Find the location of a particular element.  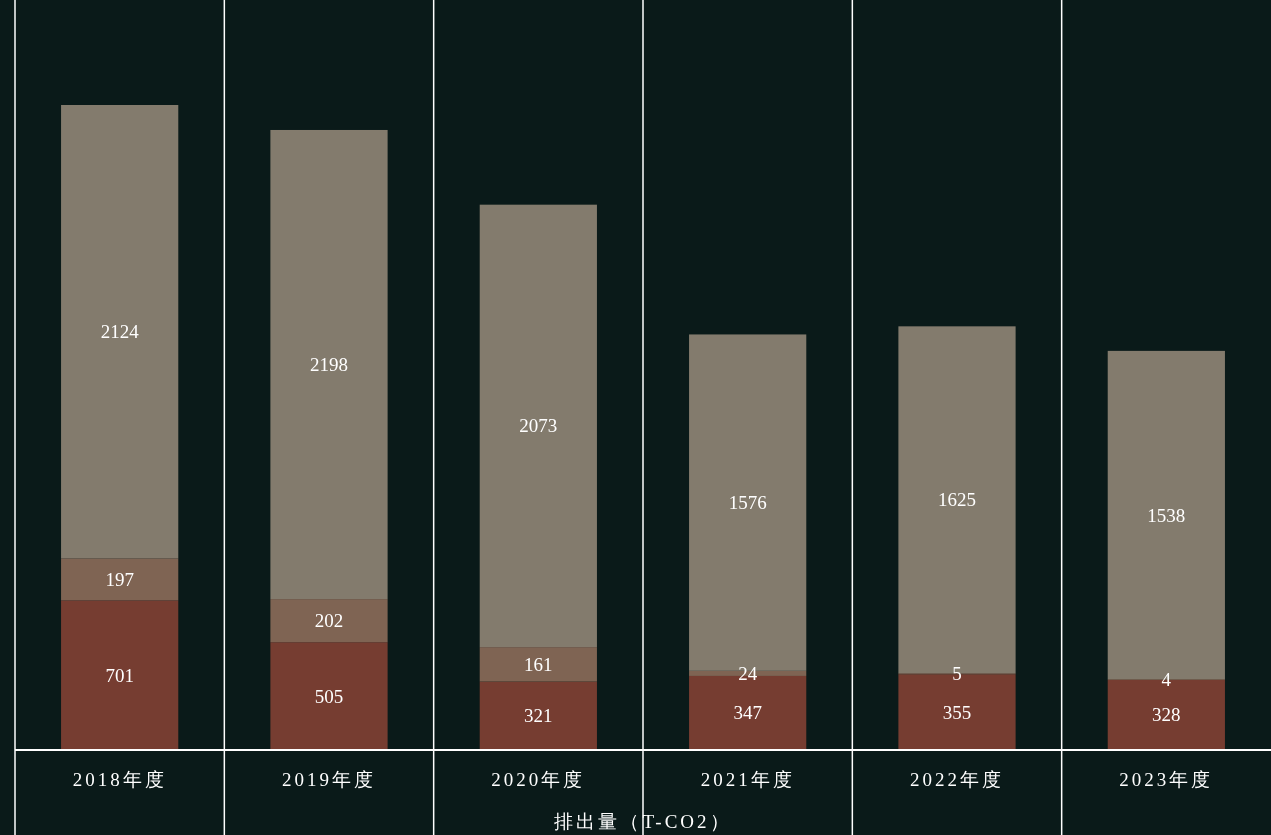

x-tick-label: 2019年度 is located at coordinates (329, 779).